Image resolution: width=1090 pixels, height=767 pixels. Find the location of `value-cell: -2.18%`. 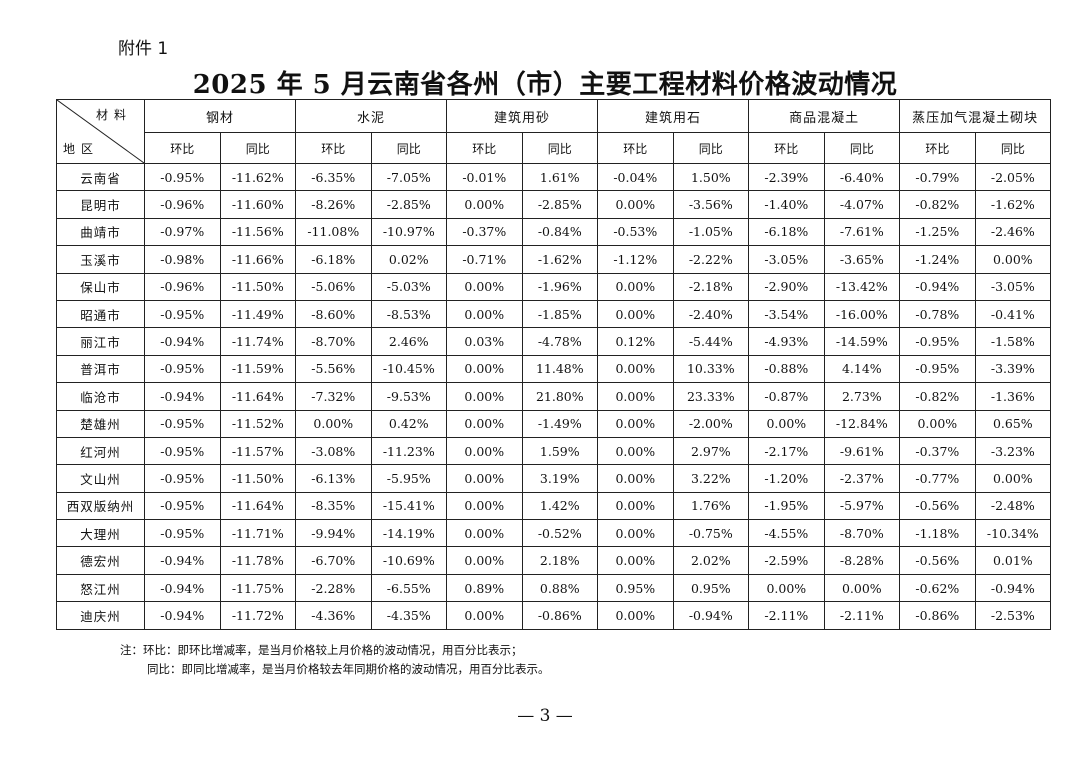

value-cell: -2.18% is located at coordinates (711, 286).